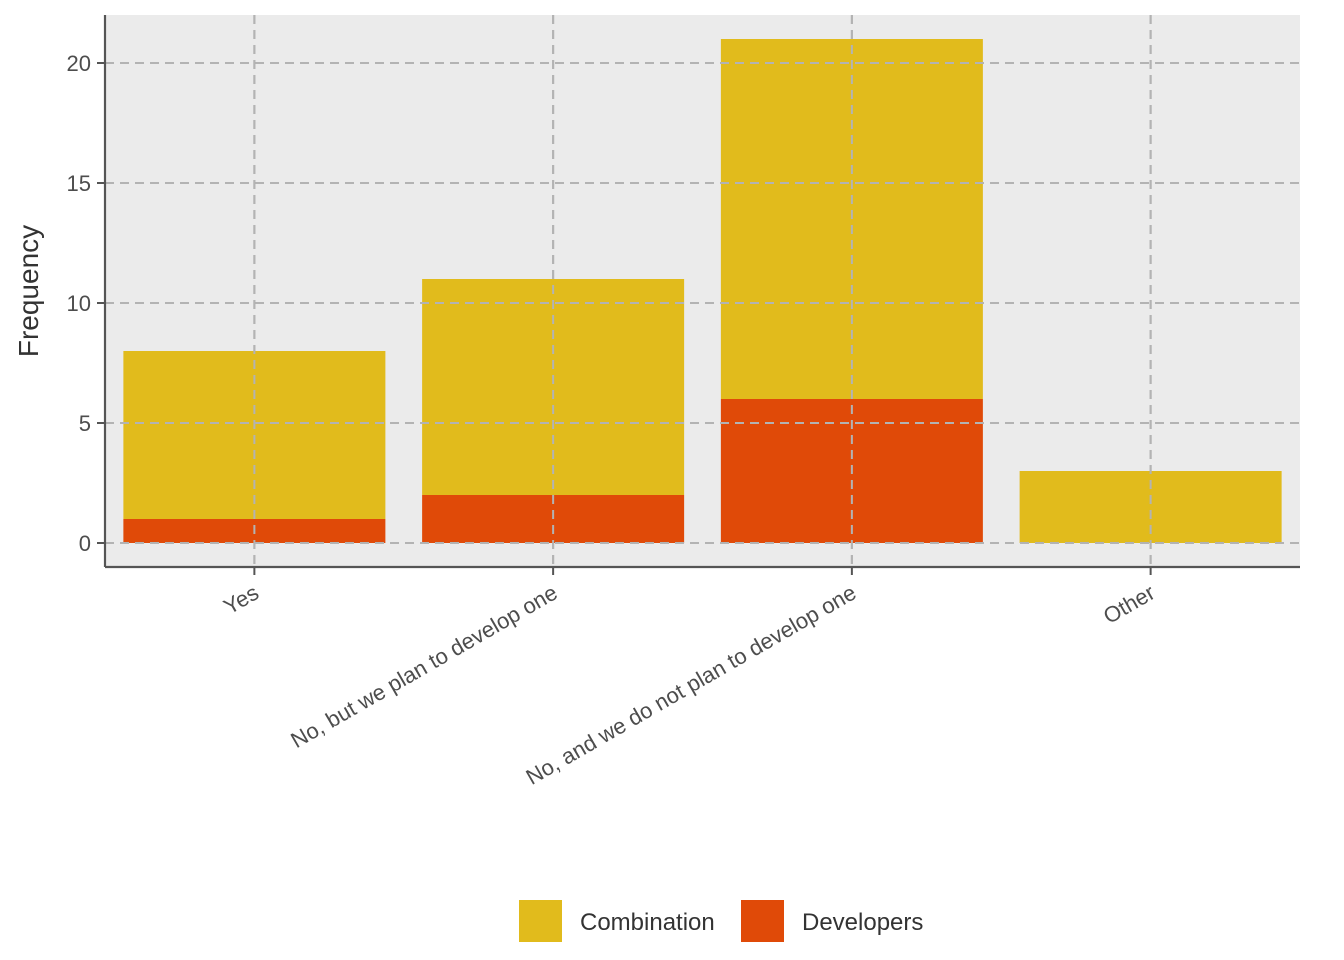  I want to click on y-tick-label: 20, so click(79, 63).